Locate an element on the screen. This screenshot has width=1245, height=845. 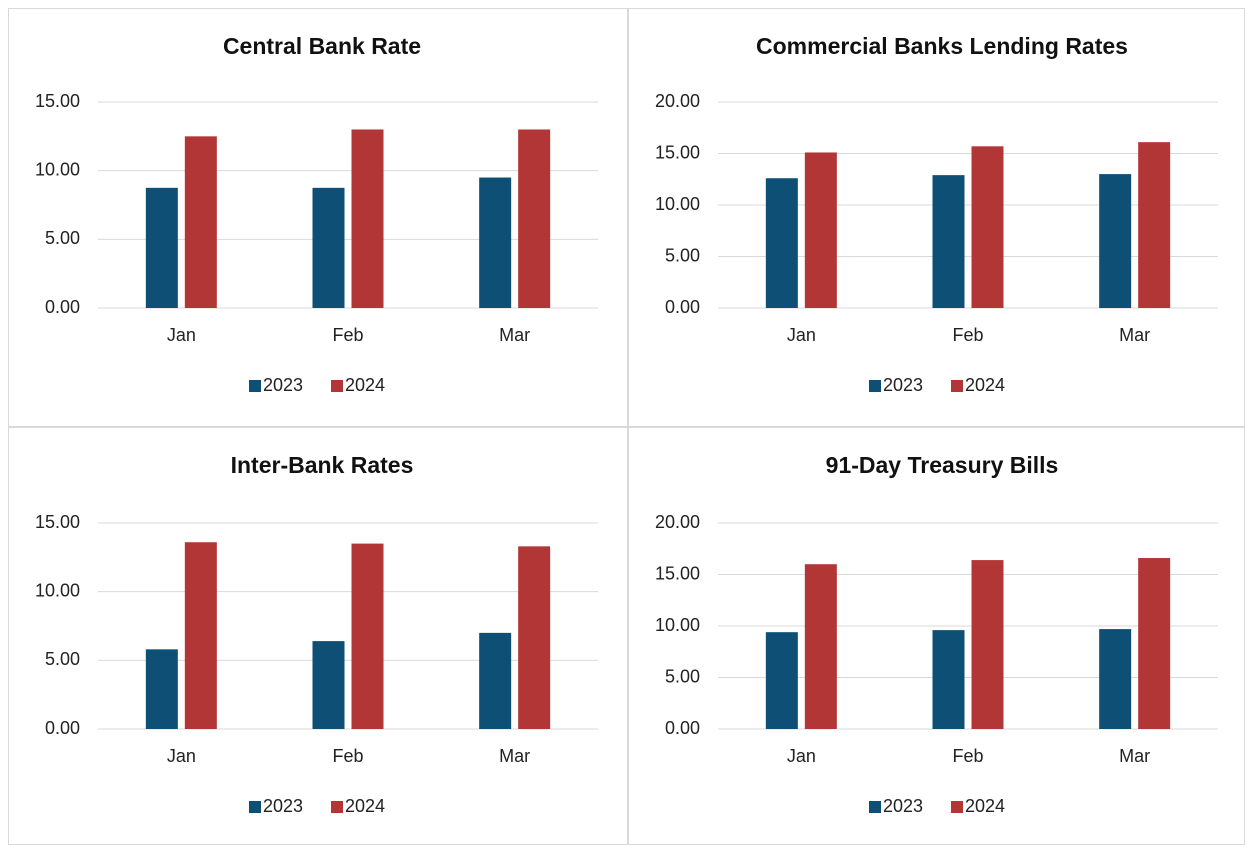
chart-title: 91-Day Treasury Bills is located at coordinates (942, 465).